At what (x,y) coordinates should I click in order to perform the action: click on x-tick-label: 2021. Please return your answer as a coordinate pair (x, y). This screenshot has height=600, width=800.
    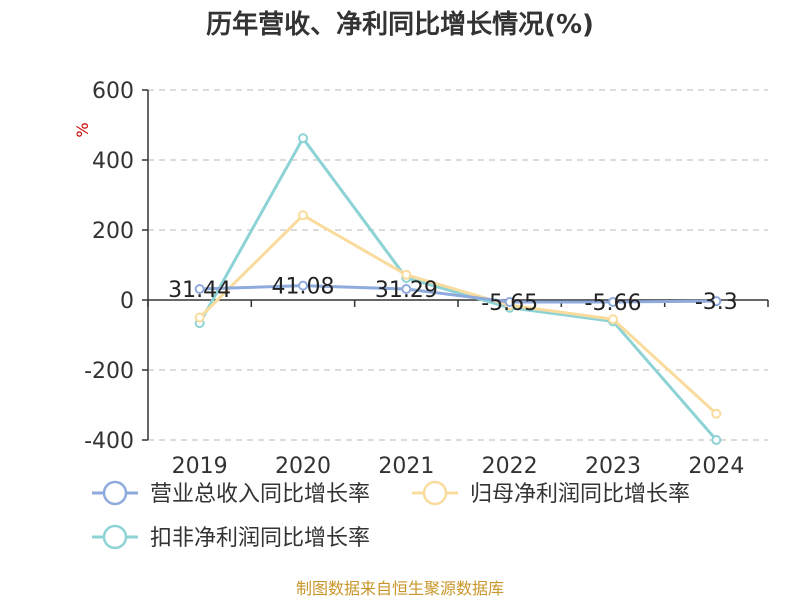
    Looking at the image, I should click on (406, 466).